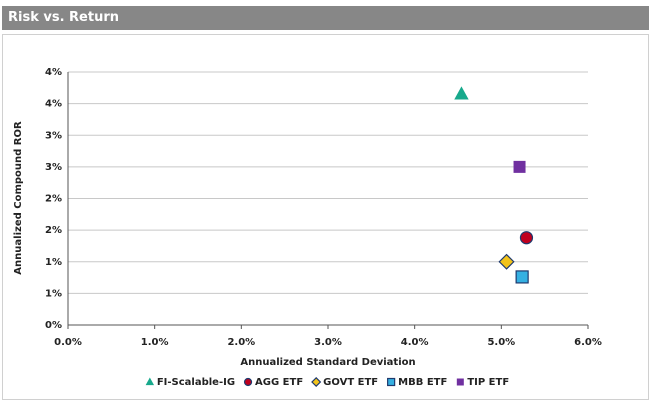 The image size is (651, 402). What do you see at coordinates (18, 198) in the screenshot?
I see `y-axis-title: Annualized Compound ROR` at bounding box center [18, 198].